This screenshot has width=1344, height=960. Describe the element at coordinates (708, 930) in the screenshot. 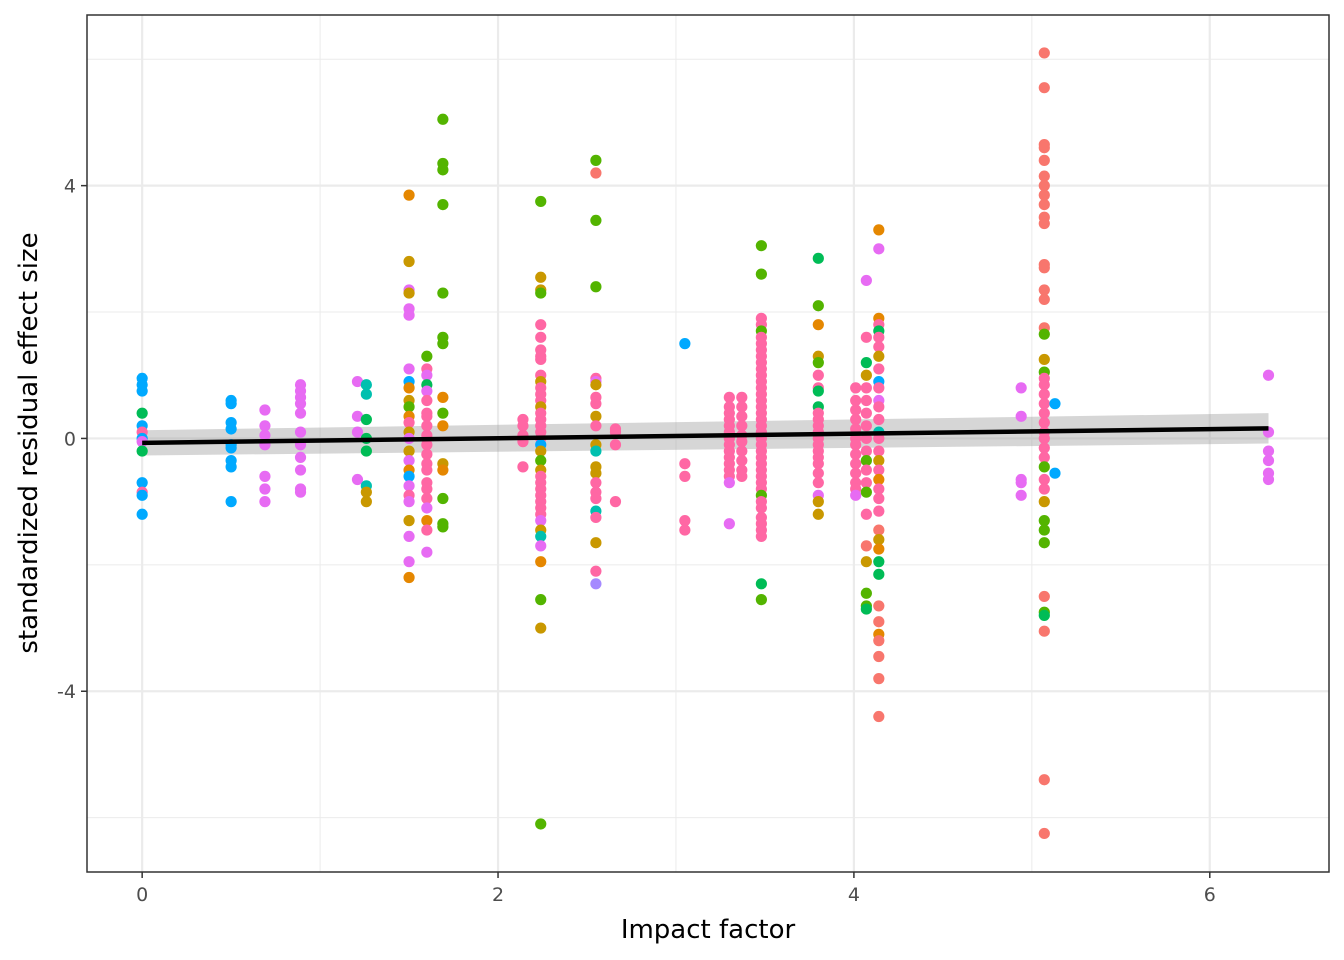

I see `x-axis-title: Impact factor` at that location.